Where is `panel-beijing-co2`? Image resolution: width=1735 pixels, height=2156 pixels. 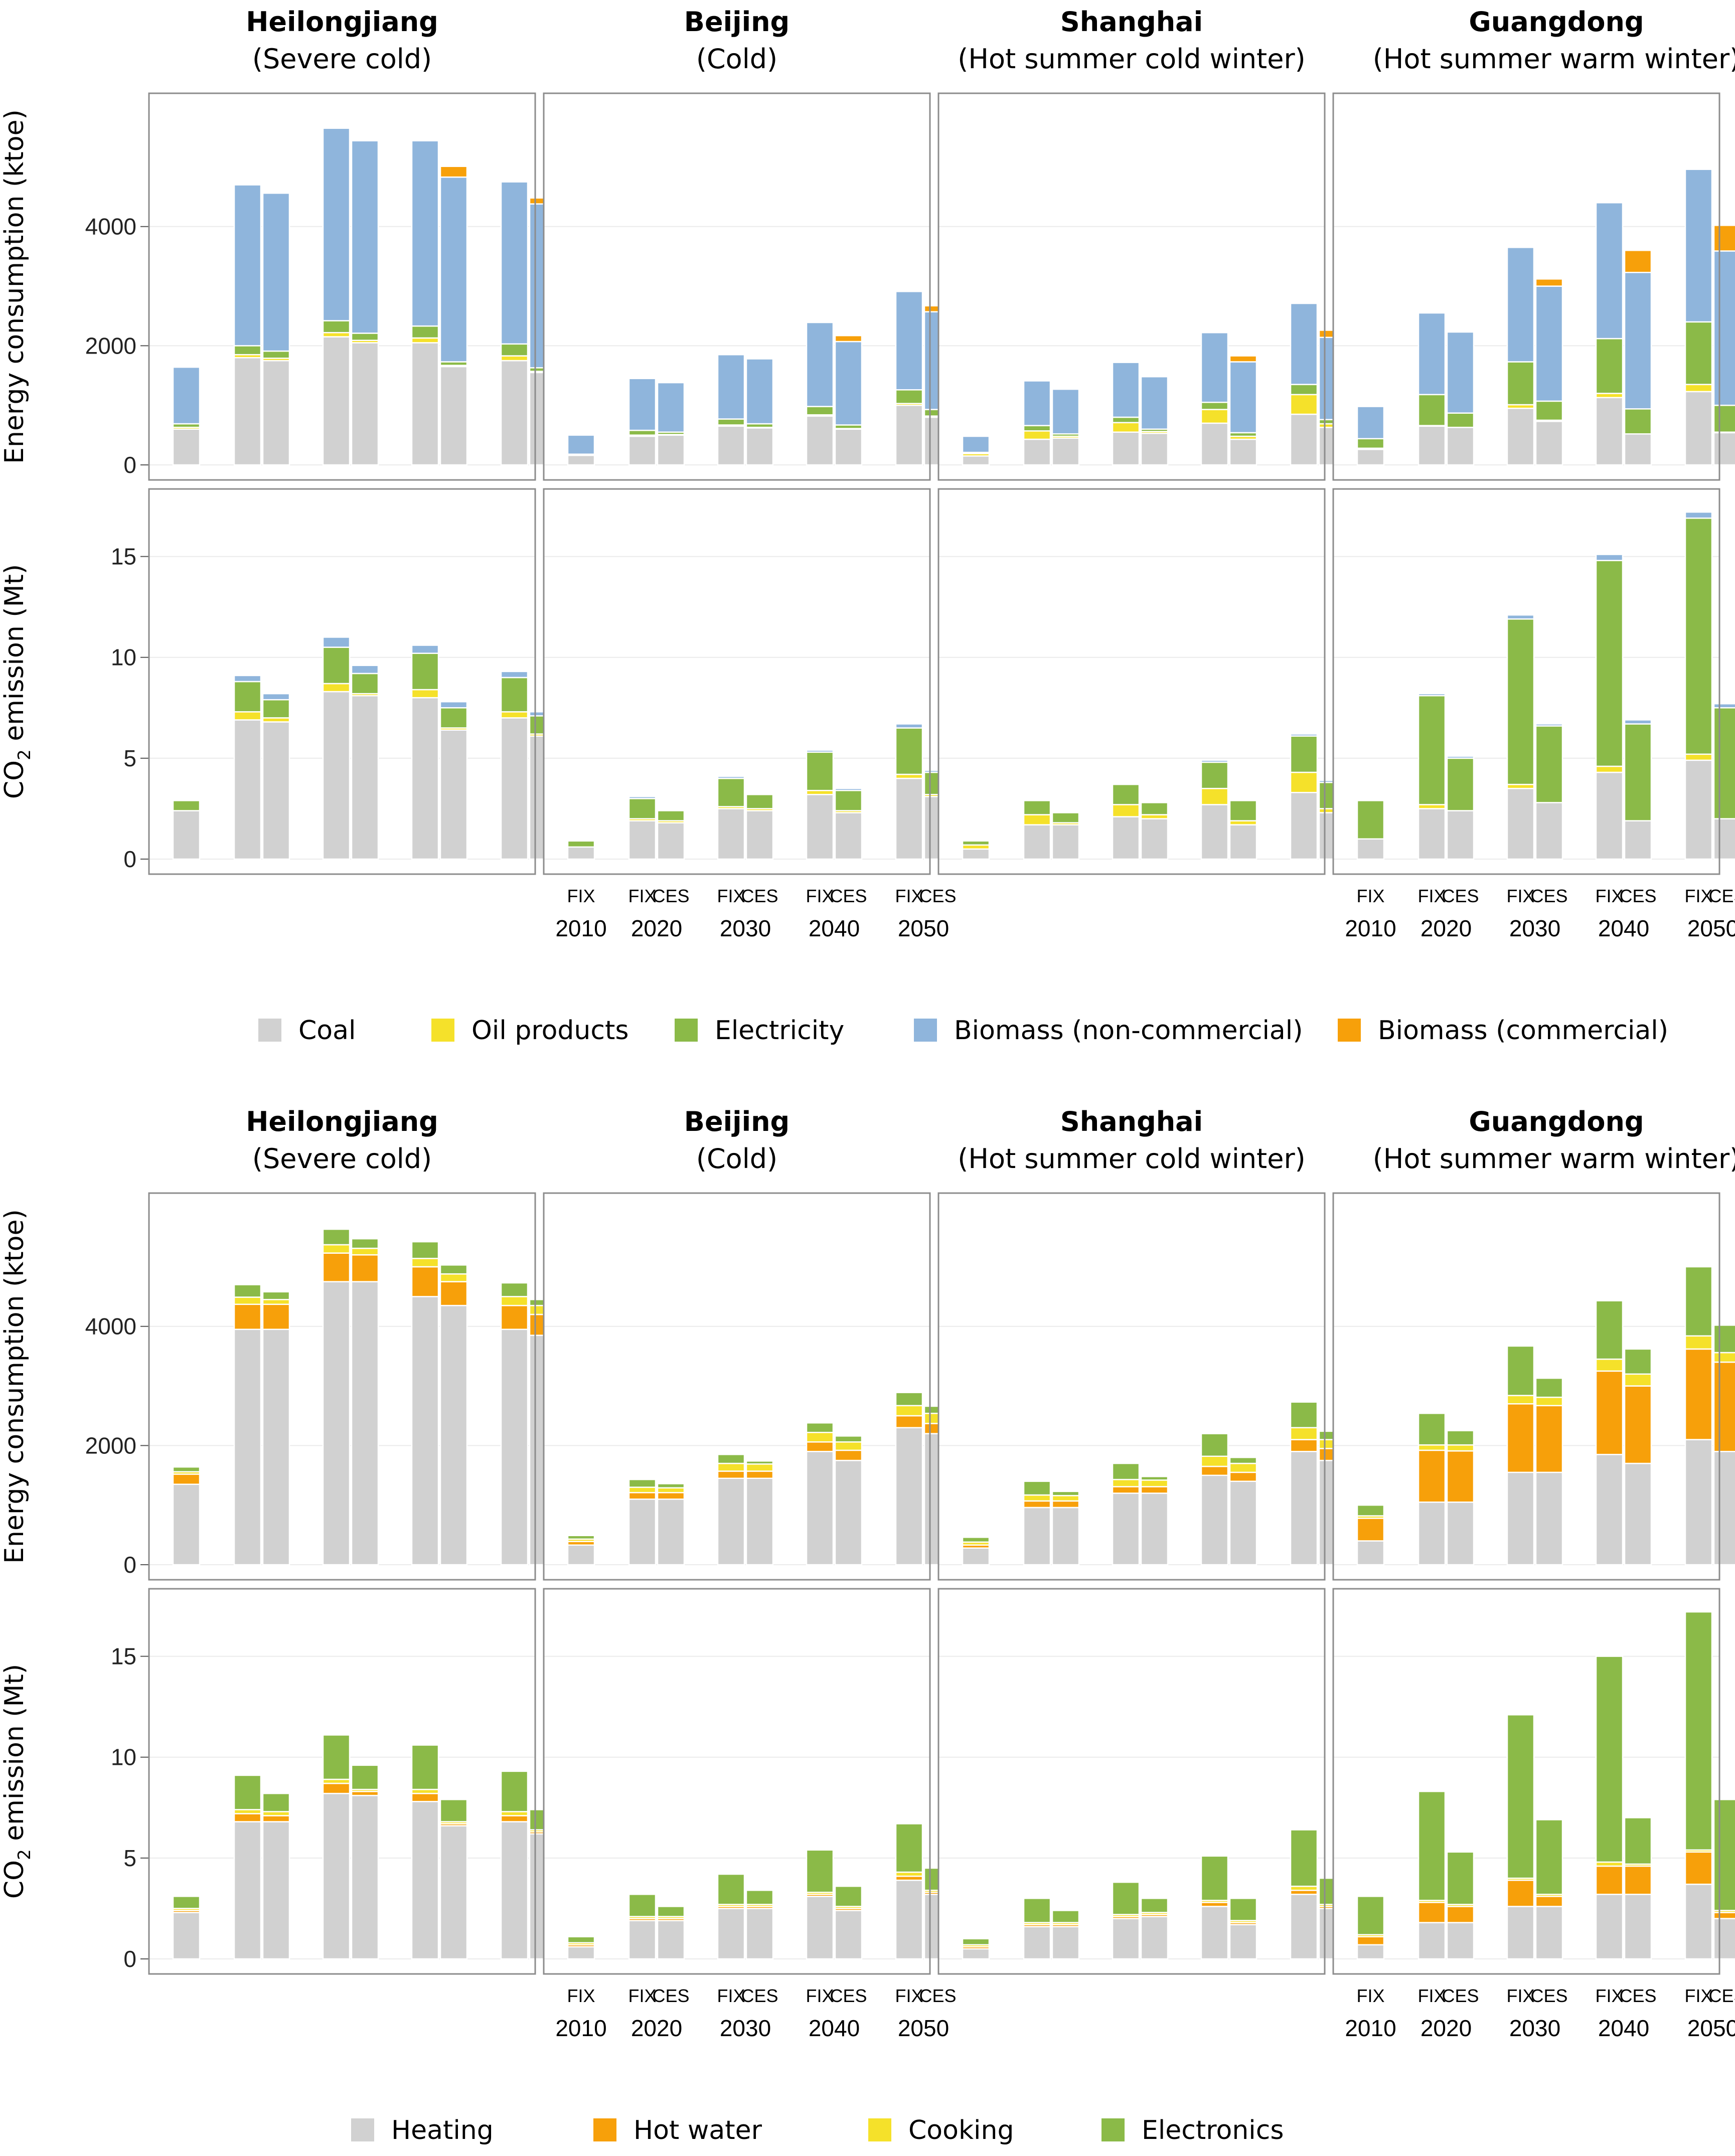
panel-beijing-co2 is located at coordinates (748, 681).